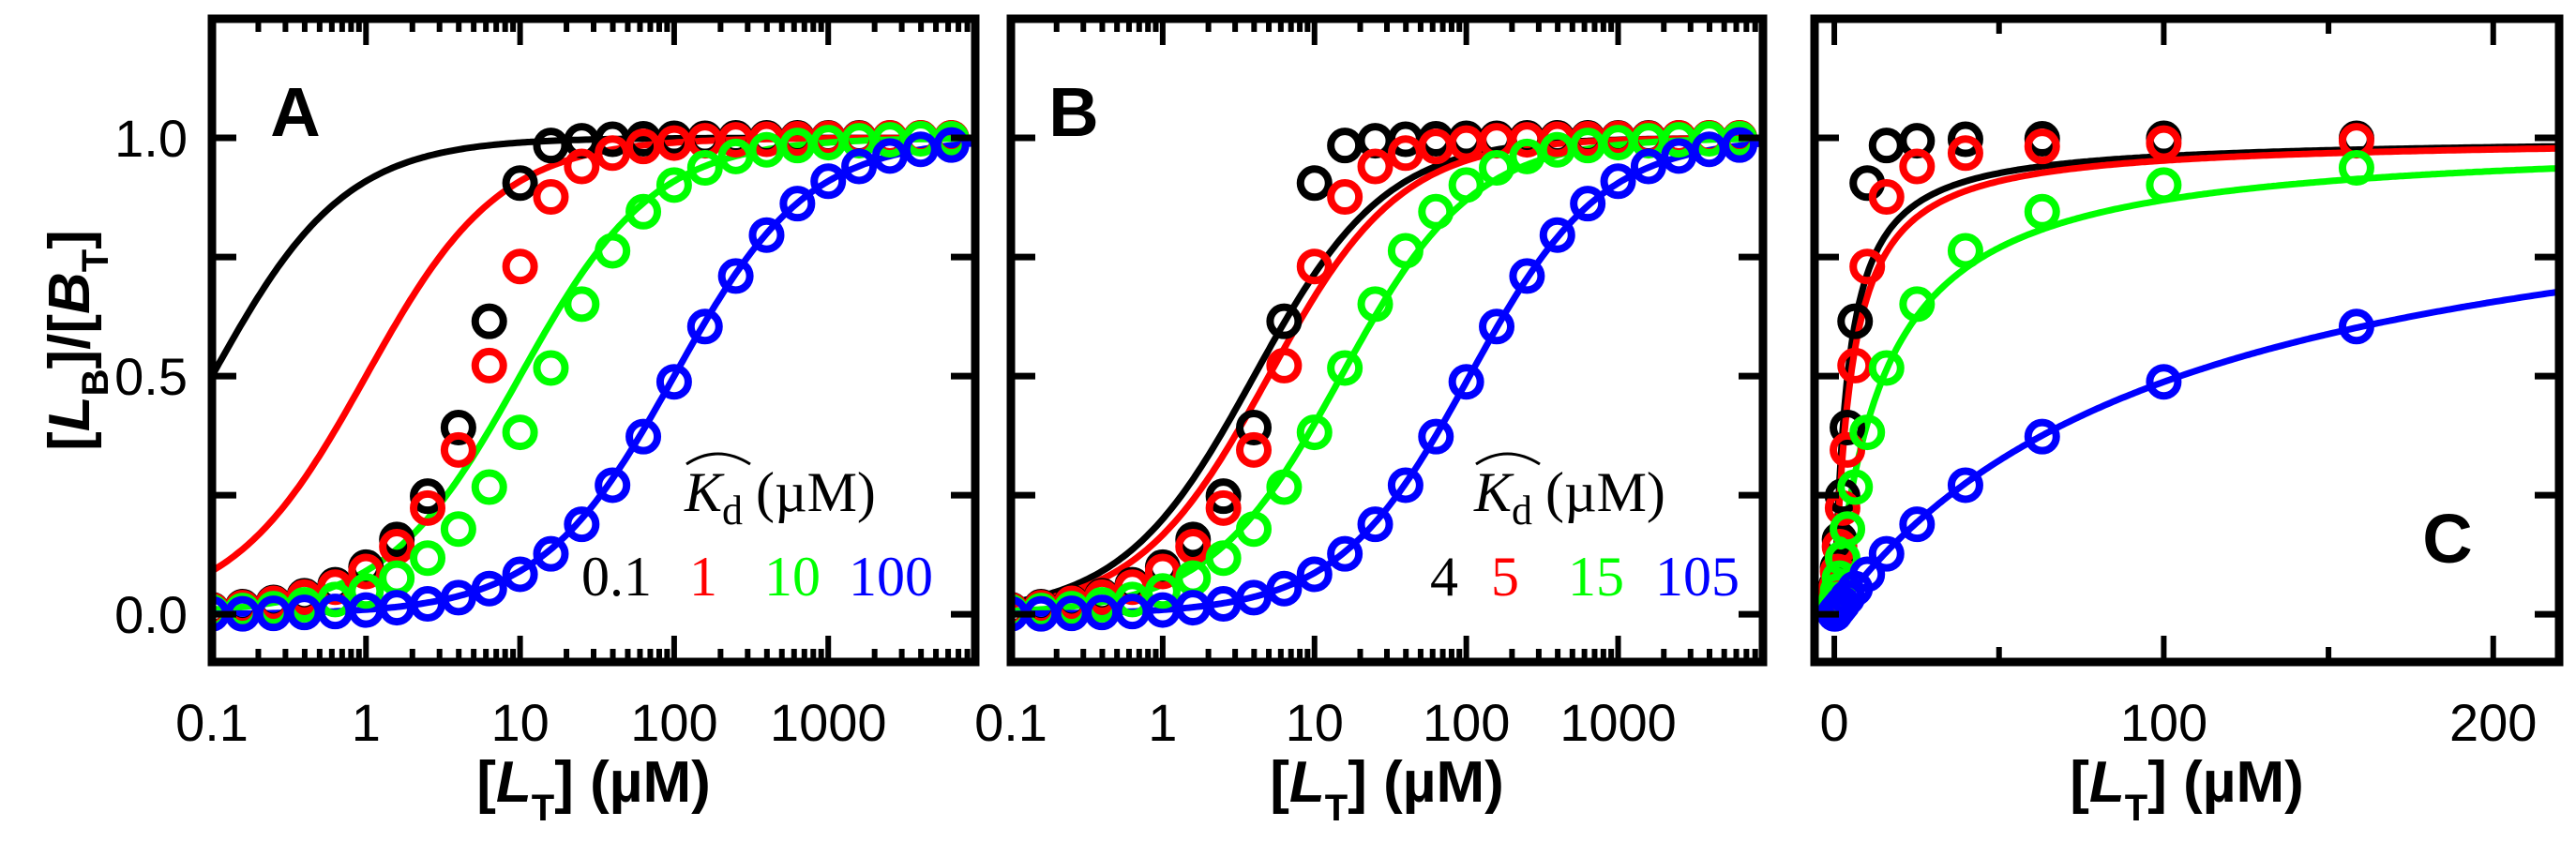  What do you see at coordinates (70, 293) in the screenshot?
I see `y-label-part: B` at bounding box center [70, 293].